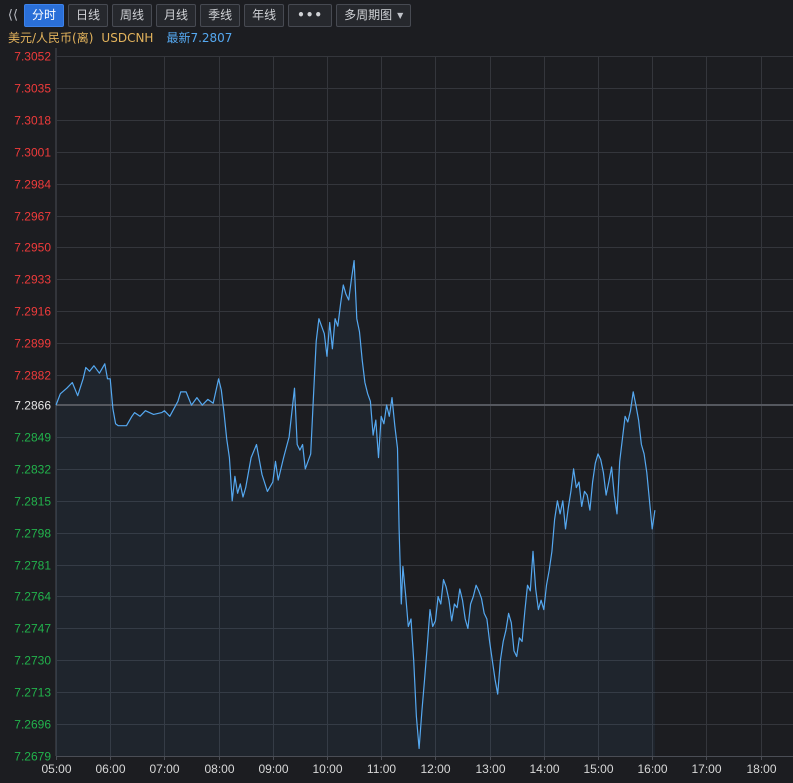 This screenshot has width=793, height=783. Describe the element at coordinates (32, 89) in the screenshot. I see `y-tick-label: 7.3035` at that location.